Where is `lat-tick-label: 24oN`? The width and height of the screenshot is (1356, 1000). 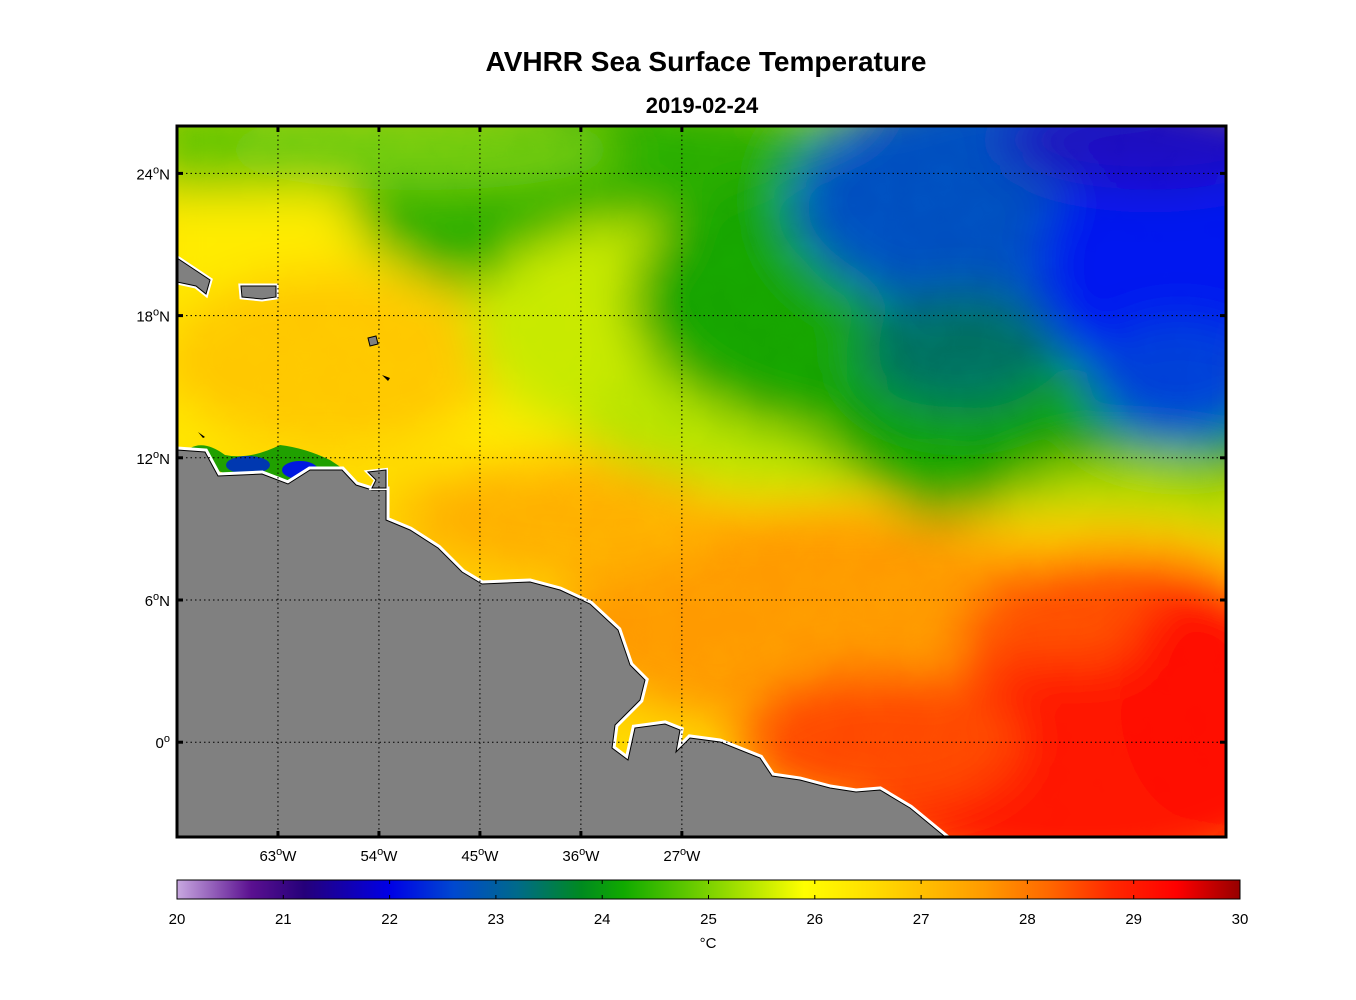
lat-tick-label: 24oN is located at coordinates (153, 173).